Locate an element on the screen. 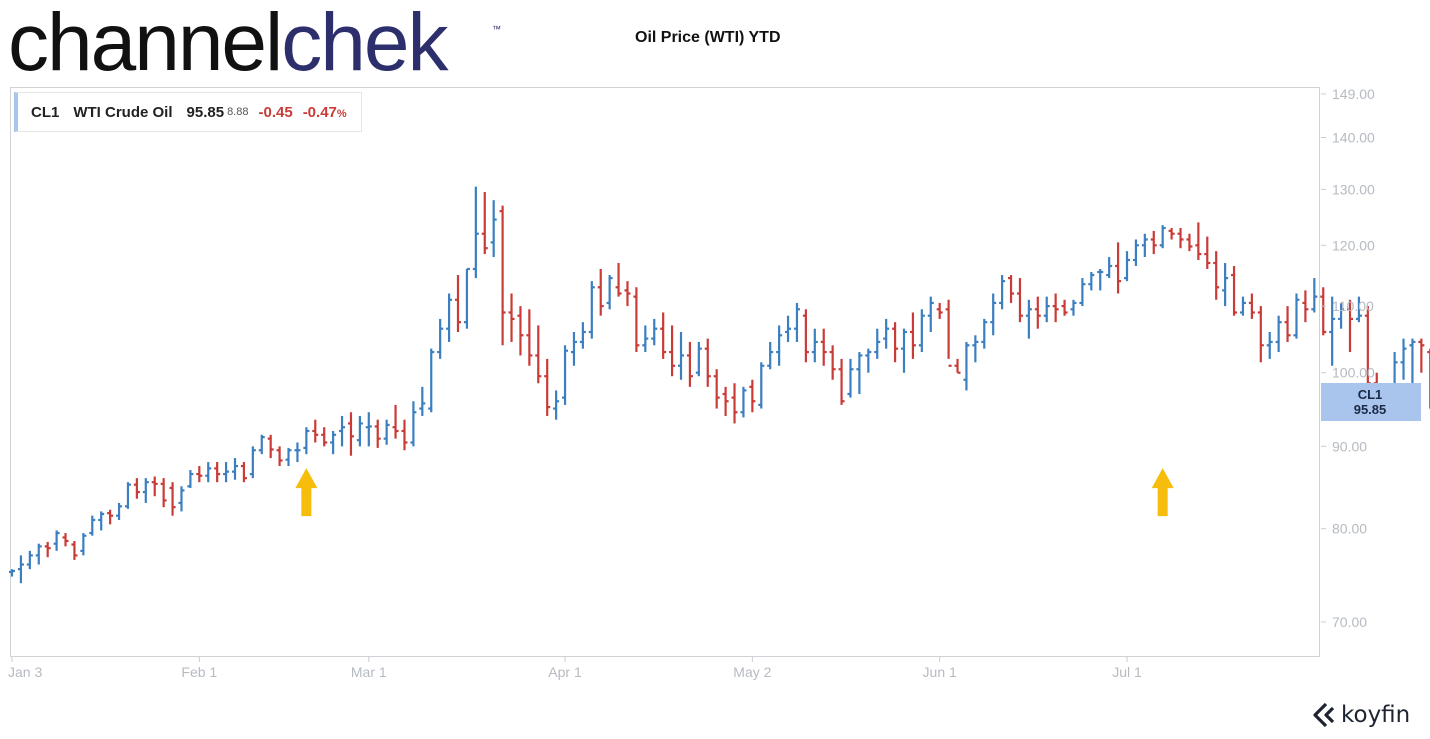 This screenshot has height=739, width=1430. legend-name: WTI Crude Oil is located at coordinates (123, 112).